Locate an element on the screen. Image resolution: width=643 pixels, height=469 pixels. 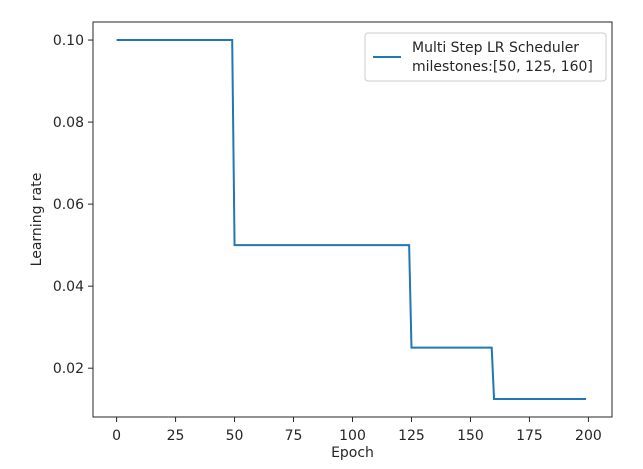
x-tick-label: 25 is located at coordinates (176, 436).